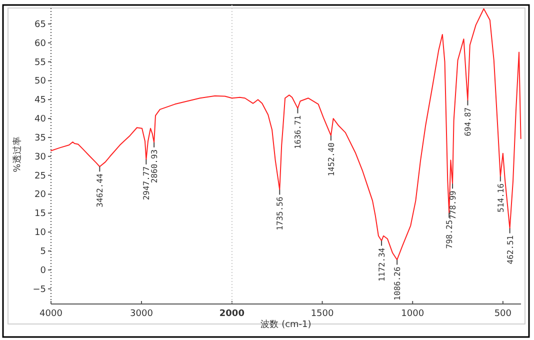 The width and height of the screenshot is (534, 340). Describe the element at coordinates (449, 234) in the screenshot. I see `annotation: 798.25` at that location.